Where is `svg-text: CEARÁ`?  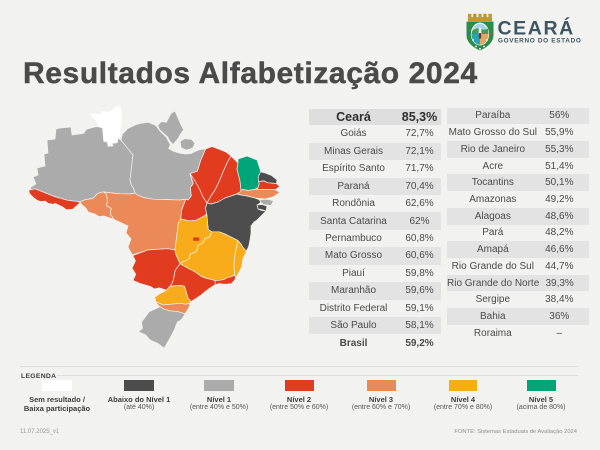 svg-text: CEARÁ is located at coordinates (536, 28).